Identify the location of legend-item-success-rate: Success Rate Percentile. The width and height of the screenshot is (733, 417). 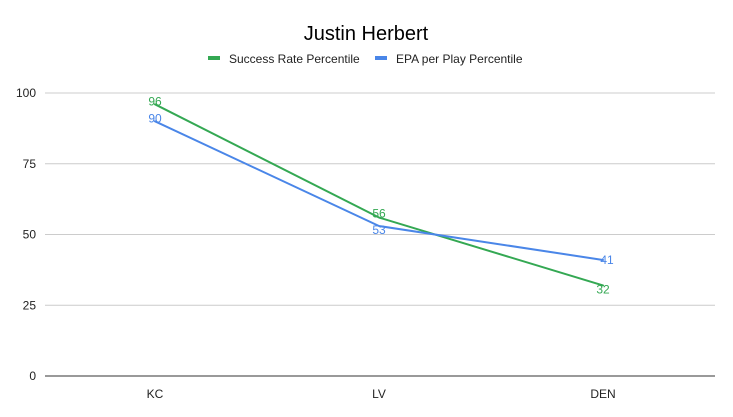
(284, 59).